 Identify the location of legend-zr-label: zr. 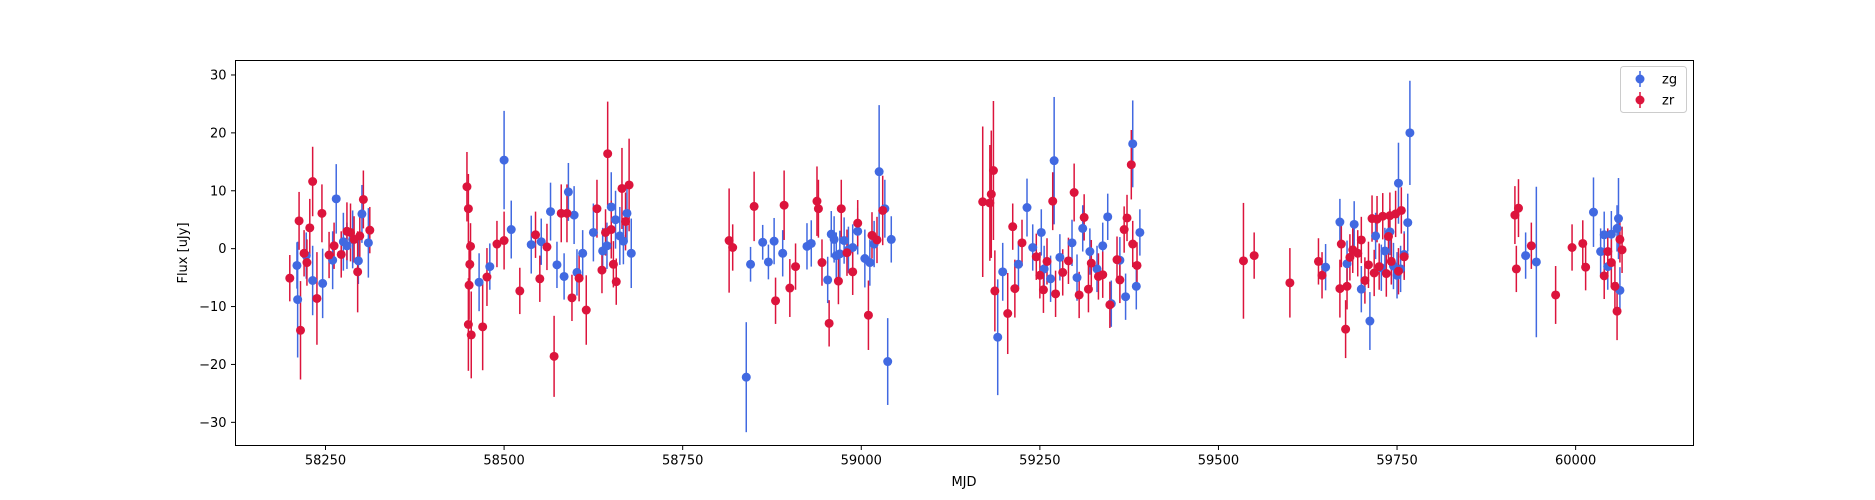
(1668, 101).